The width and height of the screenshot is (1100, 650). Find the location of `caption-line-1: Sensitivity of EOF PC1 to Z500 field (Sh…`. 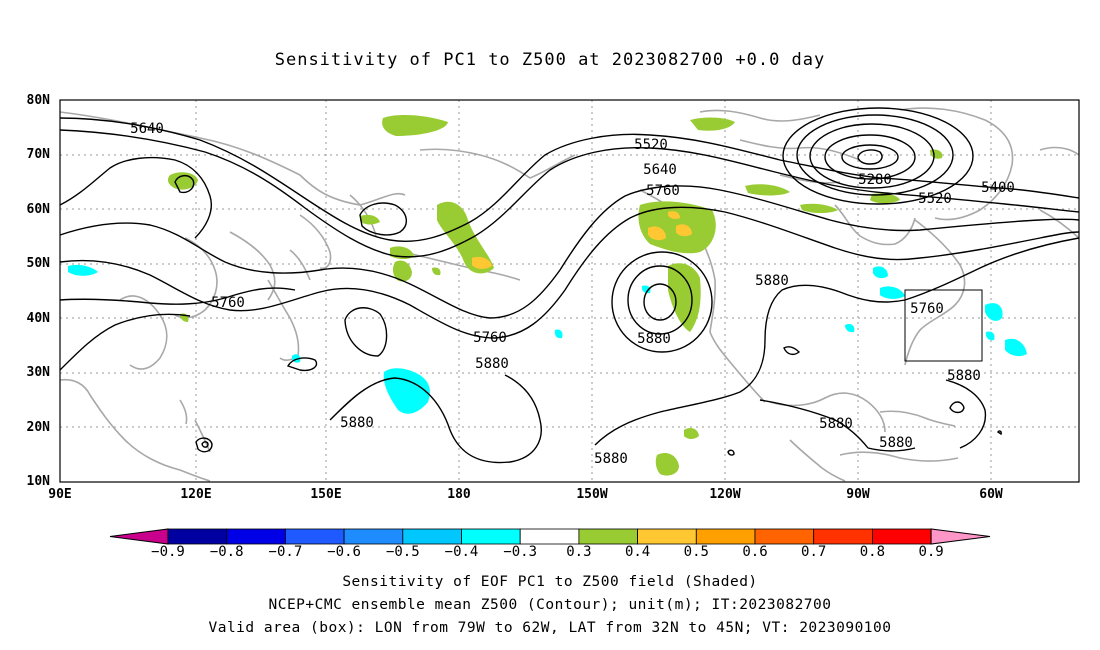

caption-line-1: Sensitivity of EOF PC1 to Z500 field (Sh… is located at coordinates (550, 582).